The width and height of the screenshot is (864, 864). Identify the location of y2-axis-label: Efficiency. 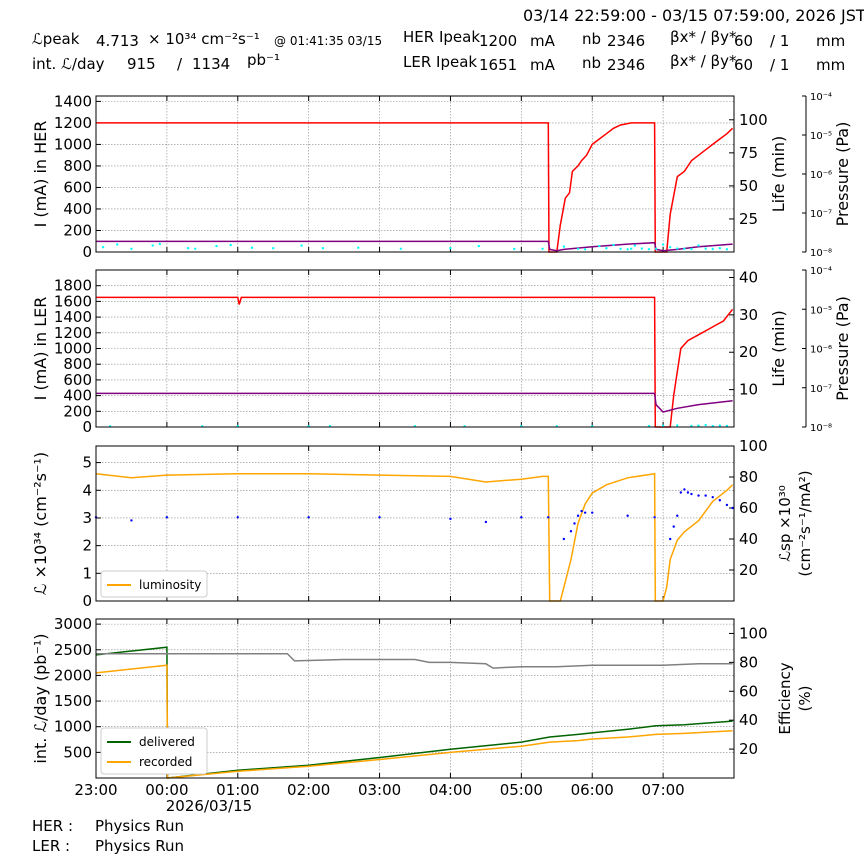
(785, 698).